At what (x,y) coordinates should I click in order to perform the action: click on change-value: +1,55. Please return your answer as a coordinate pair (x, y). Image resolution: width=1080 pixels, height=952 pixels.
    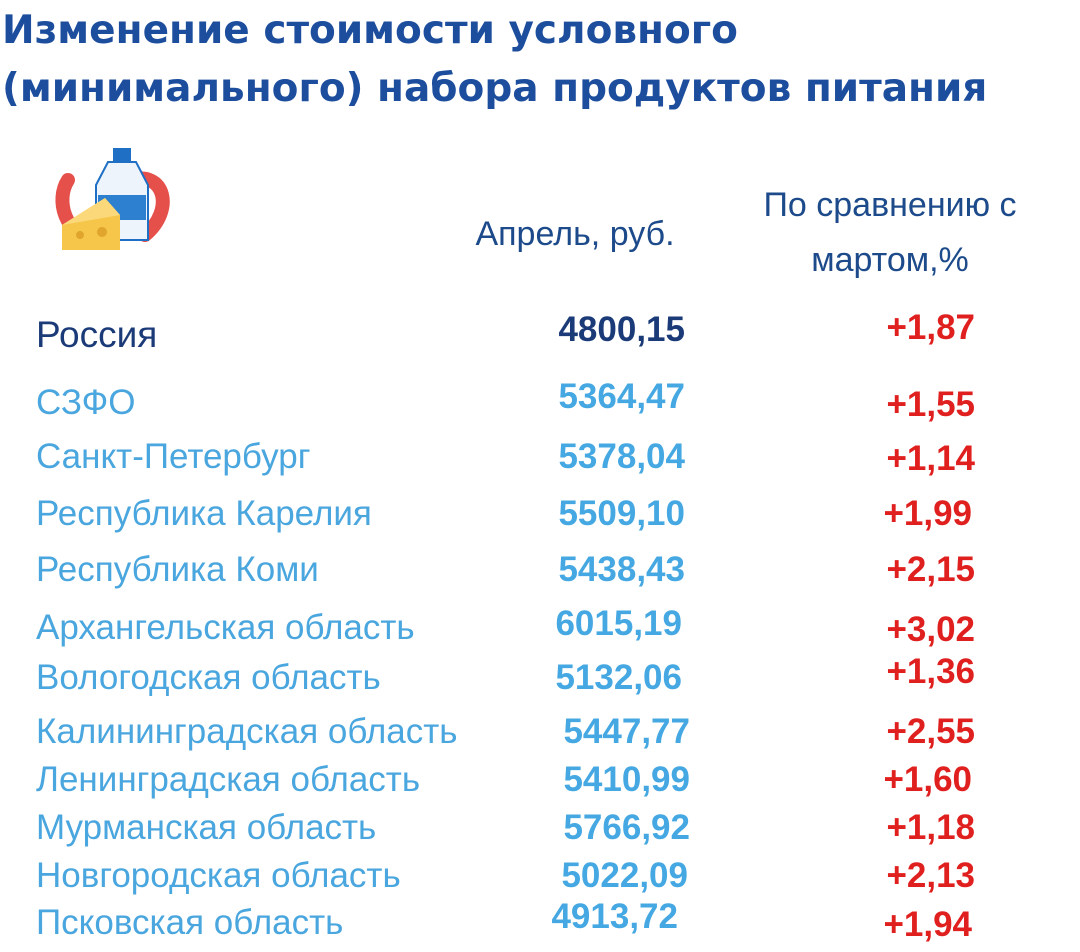
    Looking at the image, I should click on (930, 404).